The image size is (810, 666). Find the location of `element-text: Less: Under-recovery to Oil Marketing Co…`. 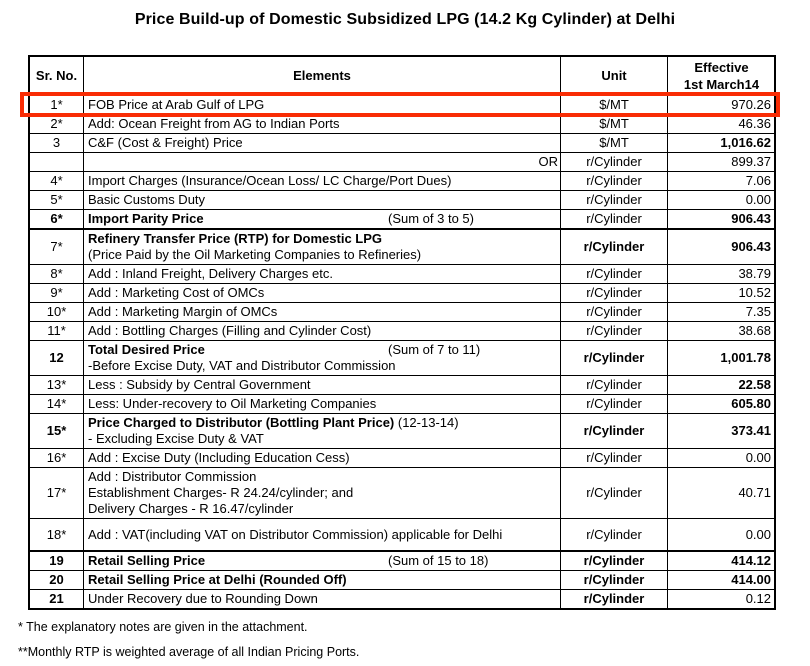

element-text: Less: Under-recovery to Oil Marketing Co… is located at coordinates (232, 403).